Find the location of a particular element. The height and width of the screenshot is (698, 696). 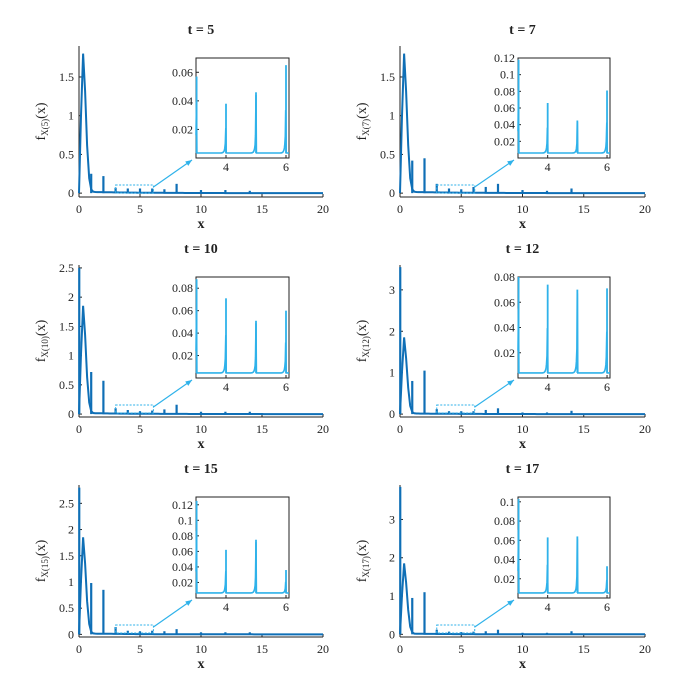

y-axis-label: fX(15)(x) is located at coordinates (42, 560).